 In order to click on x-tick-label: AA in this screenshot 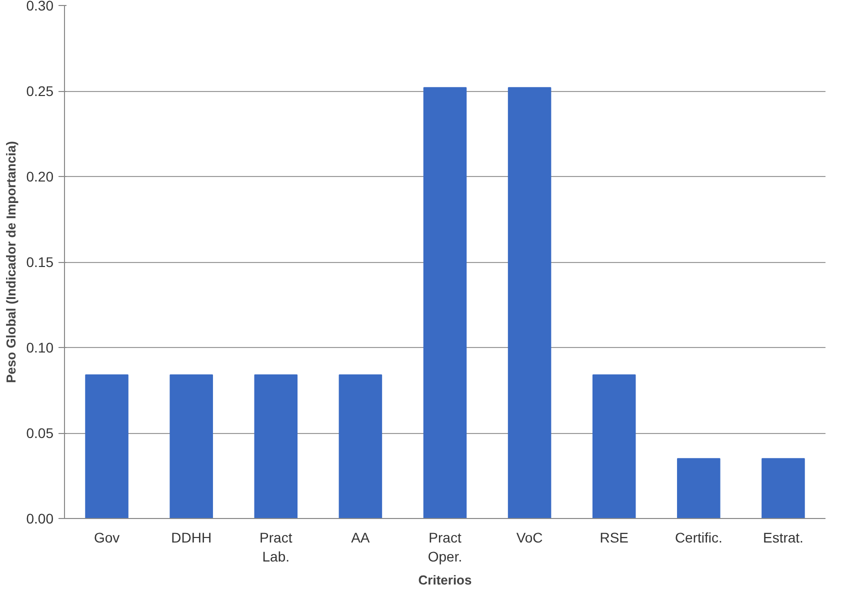, I will do `click(360, 538)`.